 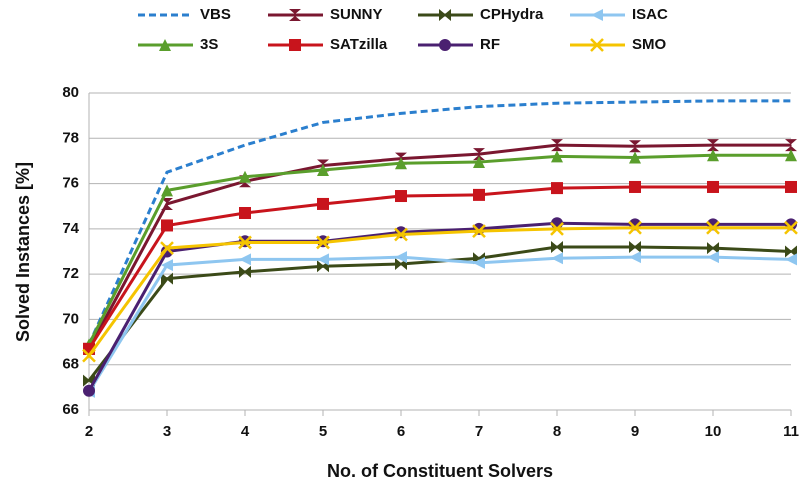 What do you see at coordinates (70, 228) in the screenshot?
I see `y-tick-label: 74` at bounding box center [70, 228].